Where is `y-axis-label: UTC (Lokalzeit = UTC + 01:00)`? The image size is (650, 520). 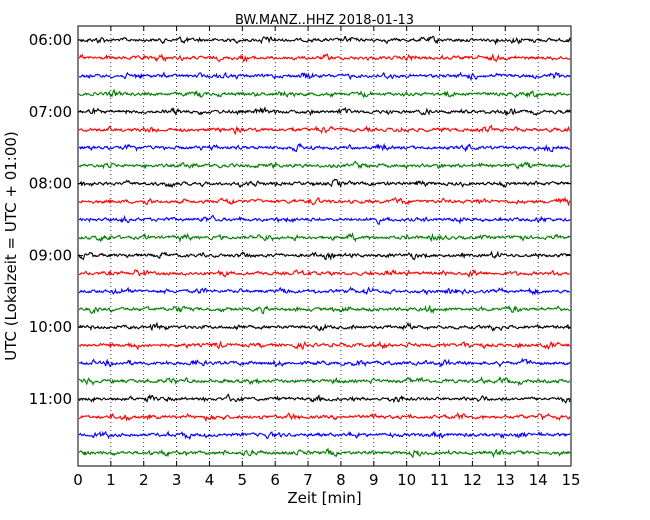 y-axis-label: UTC (Lokalzeit = UTC + 01:00) is located at coordinates (11, 246).